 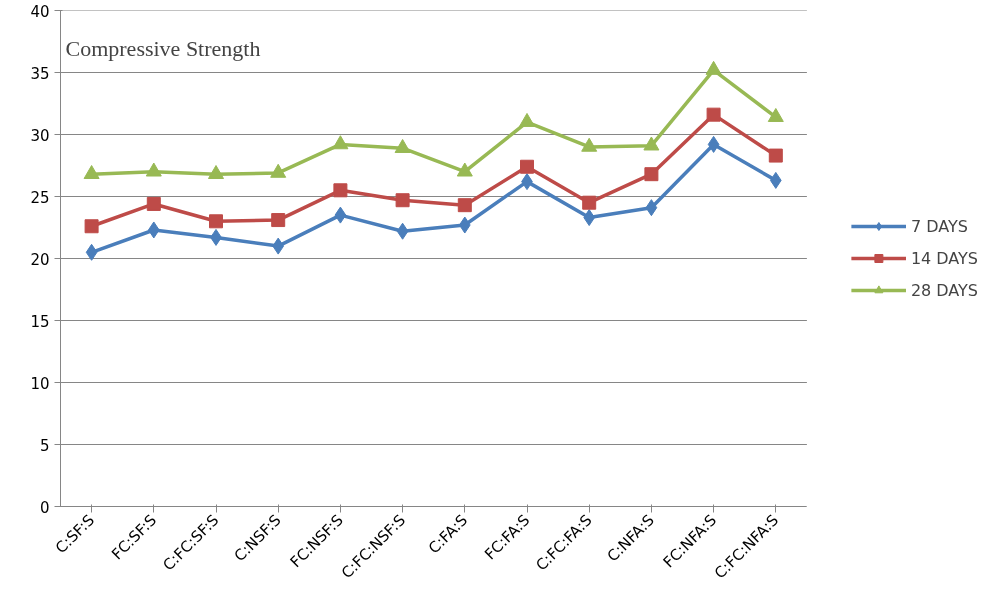 What do you see at coordinates (44, 507) in the screenshot?
I see `y-tick-label: 0` at bounding box center [44, 507].